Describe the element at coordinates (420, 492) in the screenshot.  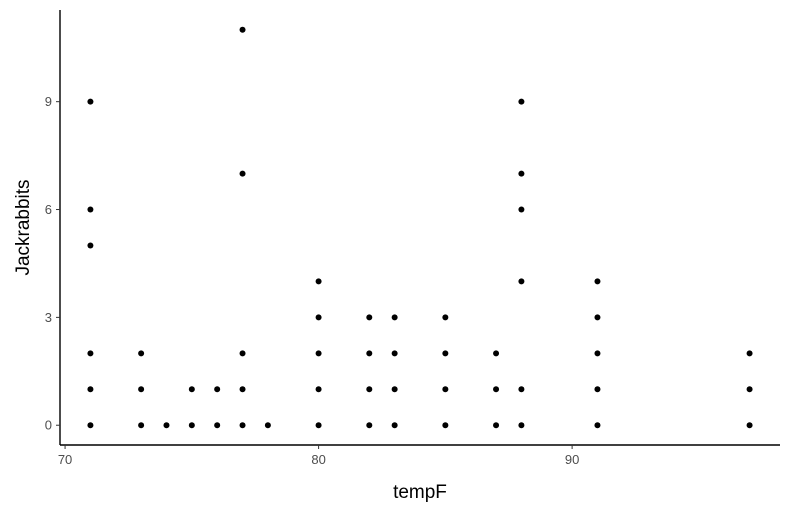
I see `x-axis-title: tempF` at that location.